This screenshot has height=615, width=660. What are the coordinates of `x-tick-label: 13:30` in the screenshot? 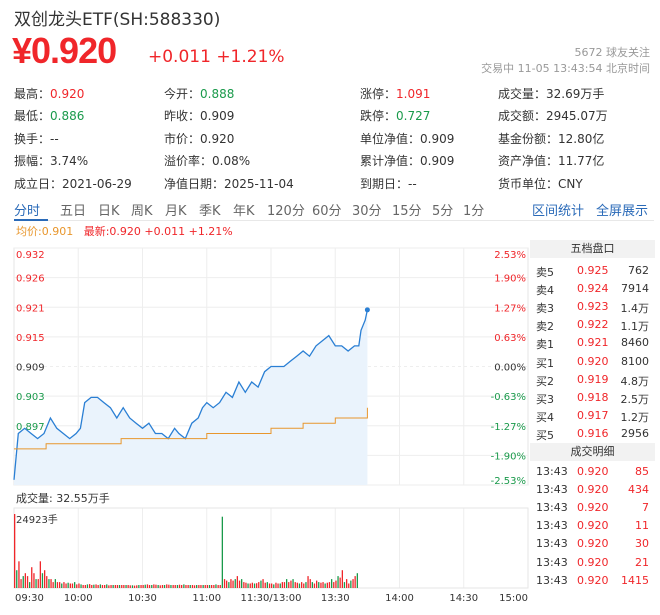 It's located at (335, 598).